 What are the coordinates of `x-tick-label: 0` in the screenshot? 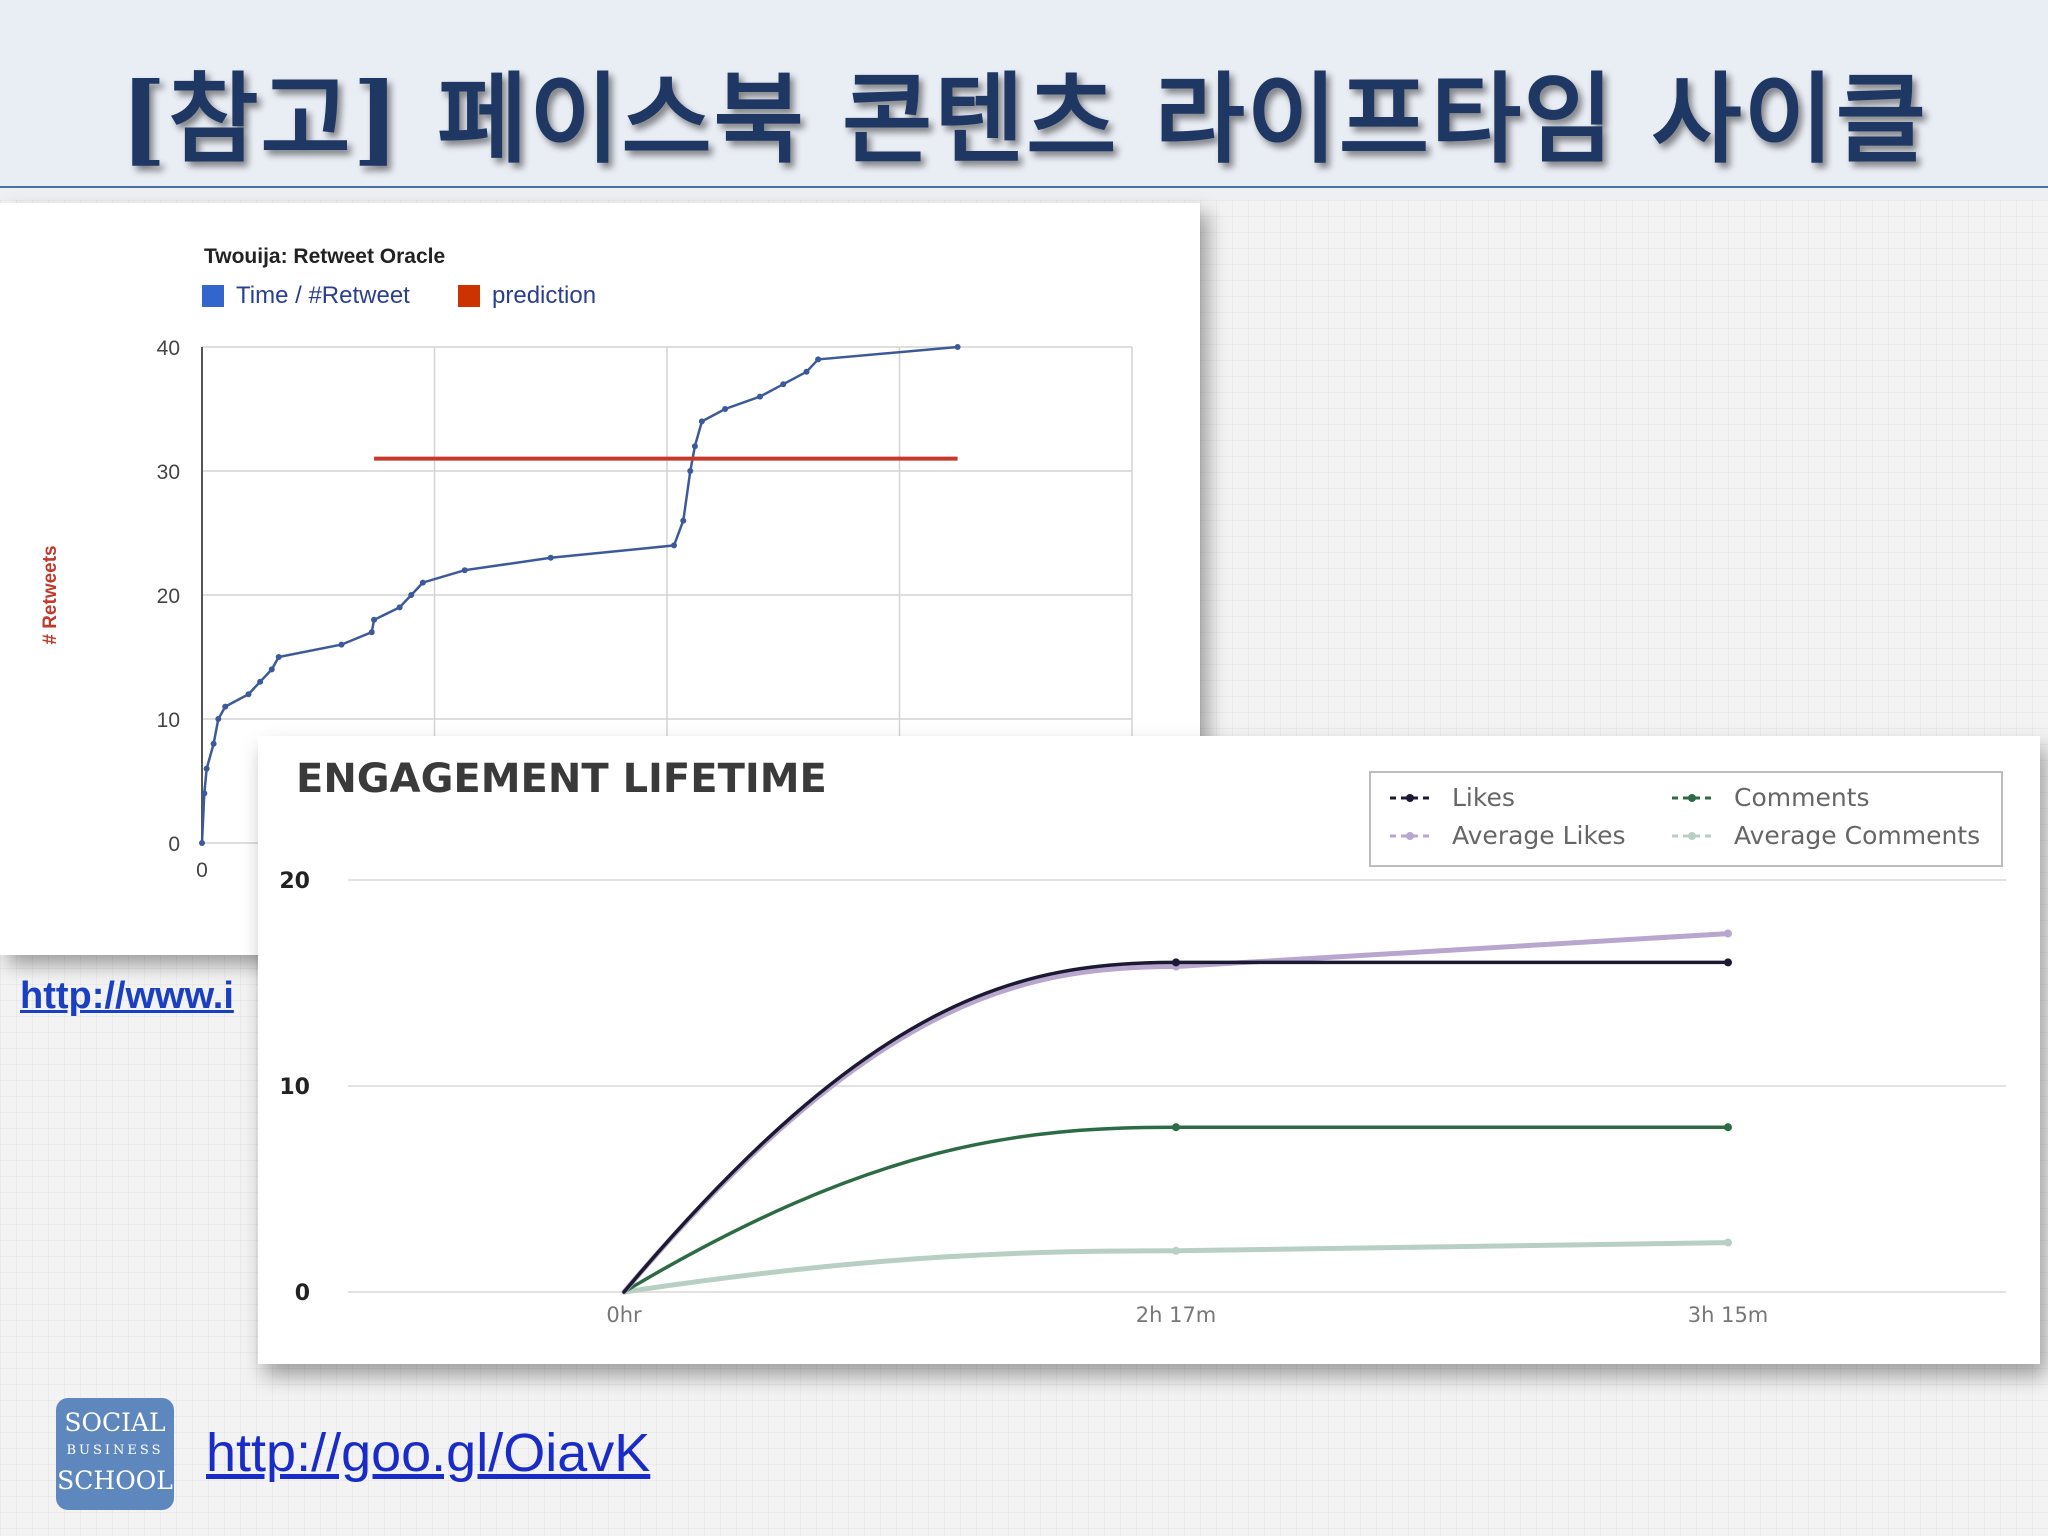 It's located at (202, 870).